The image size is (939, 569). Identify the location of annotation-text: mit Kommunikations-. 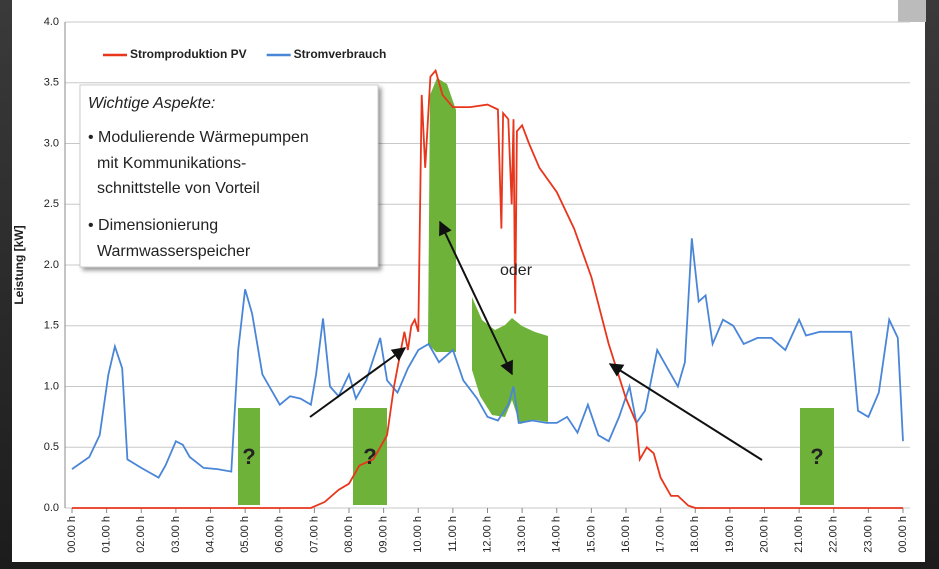
(171, 163).